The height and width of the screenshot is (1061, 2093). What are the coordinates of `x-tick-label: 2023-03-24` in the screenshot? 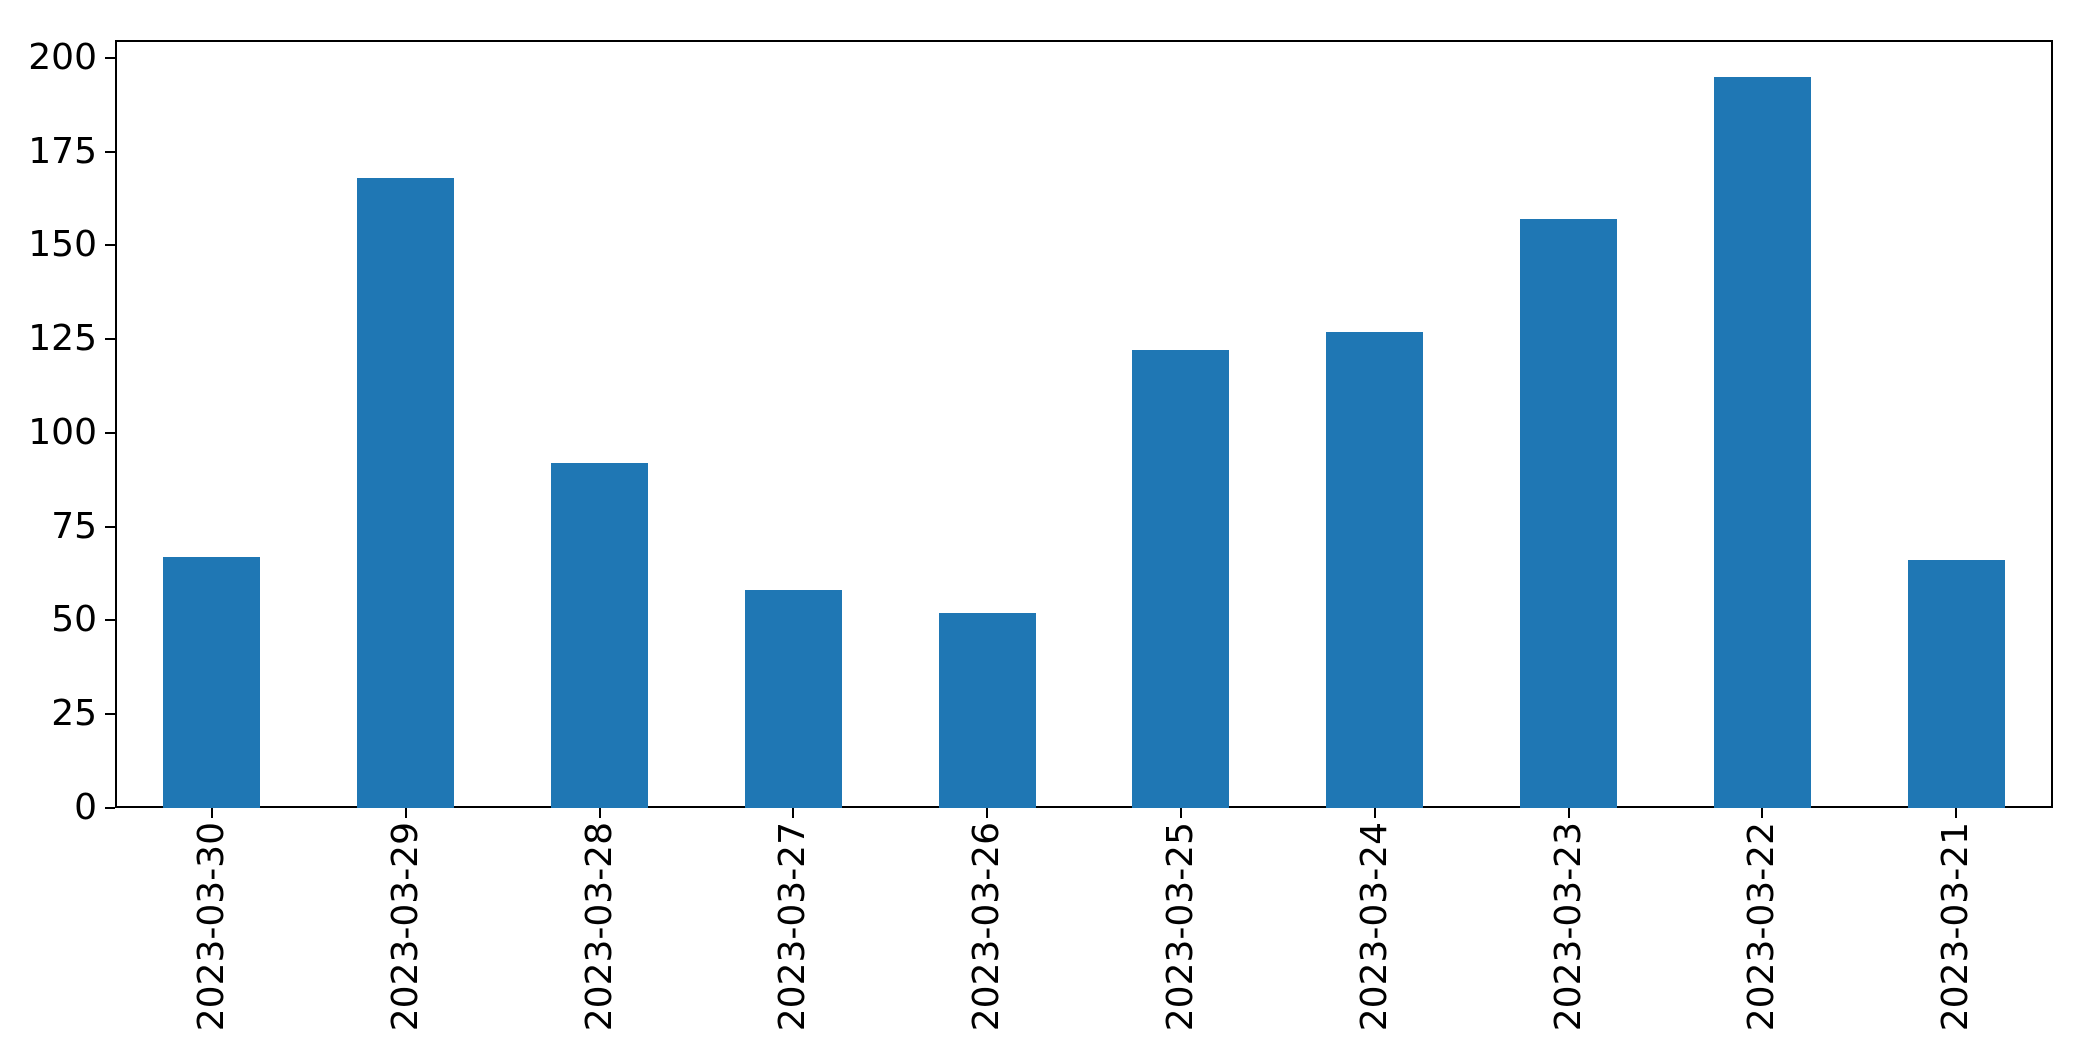 It's located at (1374, 927).